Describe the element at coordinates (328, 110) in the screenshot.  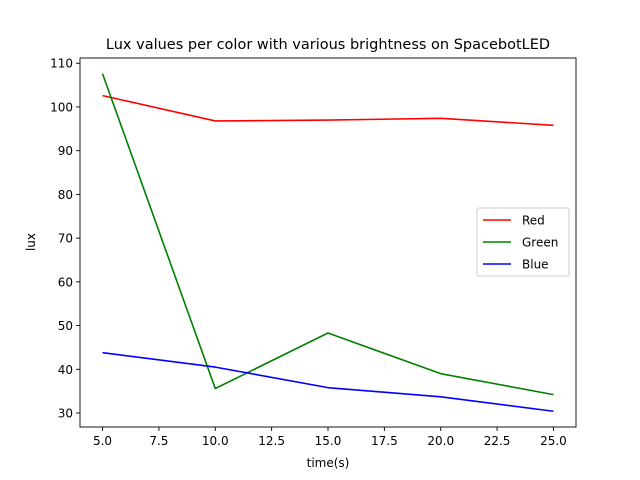
I see `series-line-red` at that location.